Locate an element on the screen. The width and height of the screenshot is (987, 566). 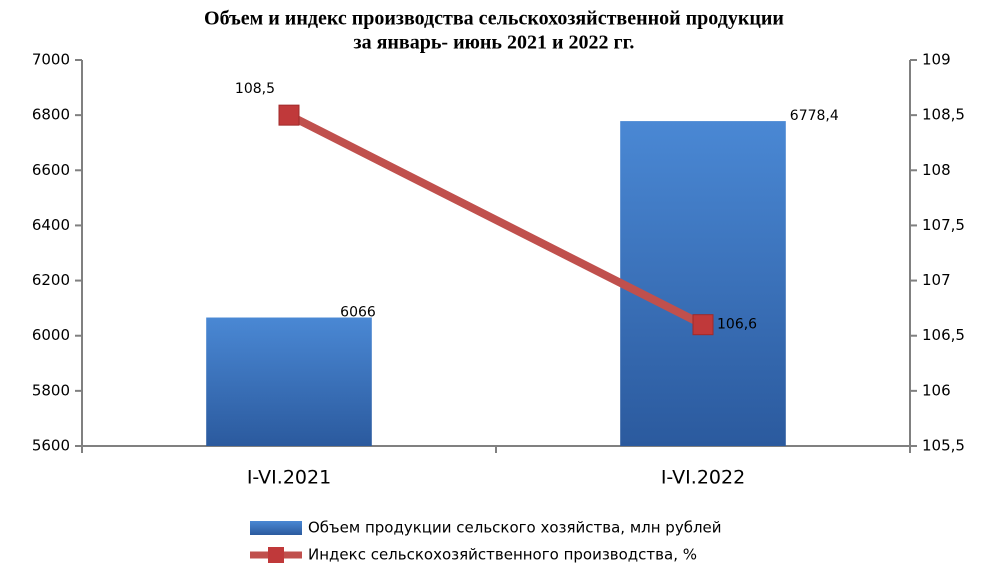
y-tick-label: 5600 is located at coordinates (51, 446).